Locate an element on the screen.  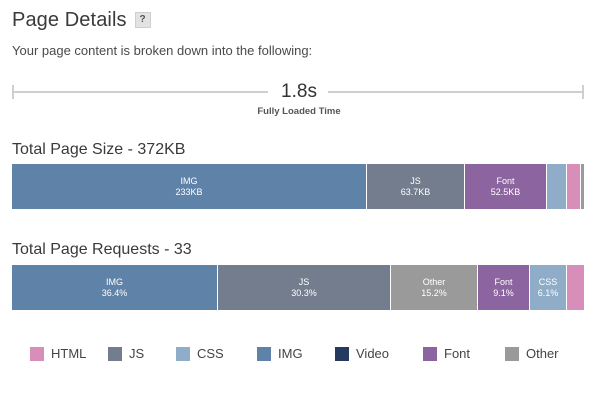
legend-label: Other is located at coordinates (542, 353).